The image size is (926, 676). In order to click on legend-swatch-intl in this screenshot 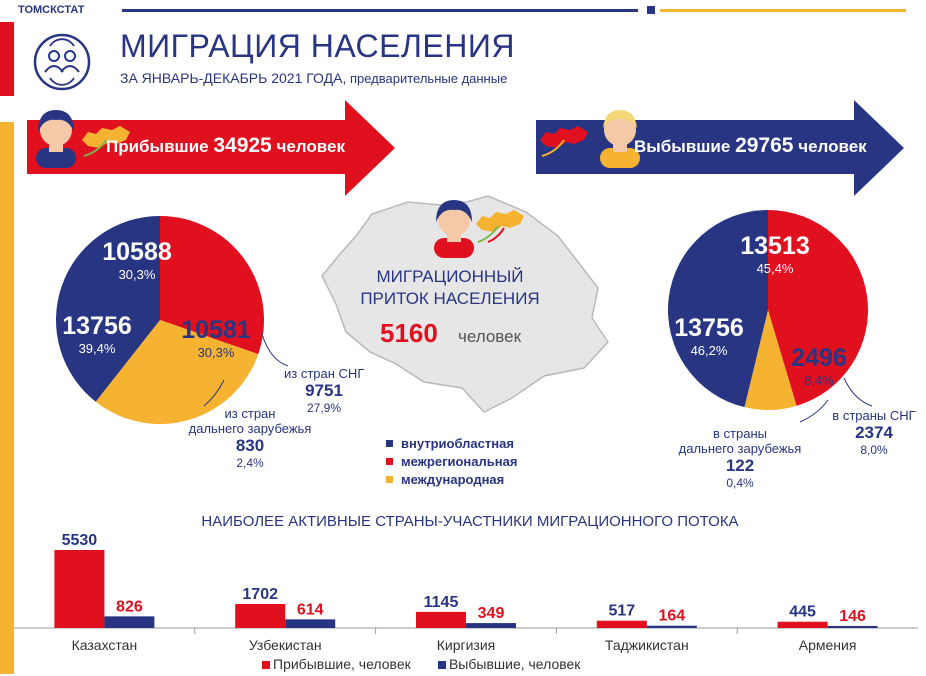, I will do `click(389, 479)`.